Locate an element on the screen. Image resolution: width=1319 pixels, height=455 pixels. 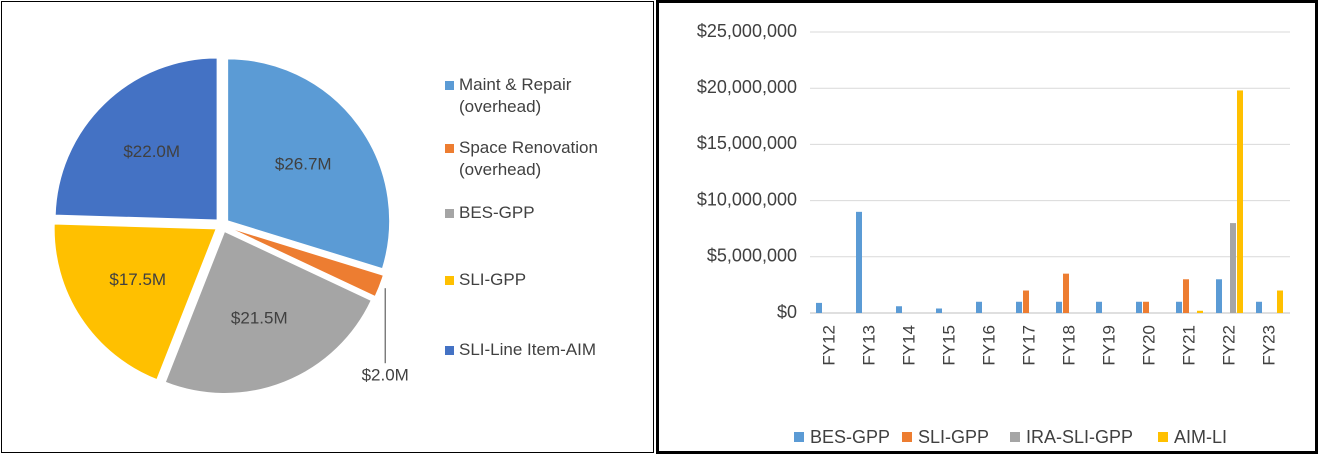
legend-label: IRA-SLI-GPP is located at coordinates (1079, 437).